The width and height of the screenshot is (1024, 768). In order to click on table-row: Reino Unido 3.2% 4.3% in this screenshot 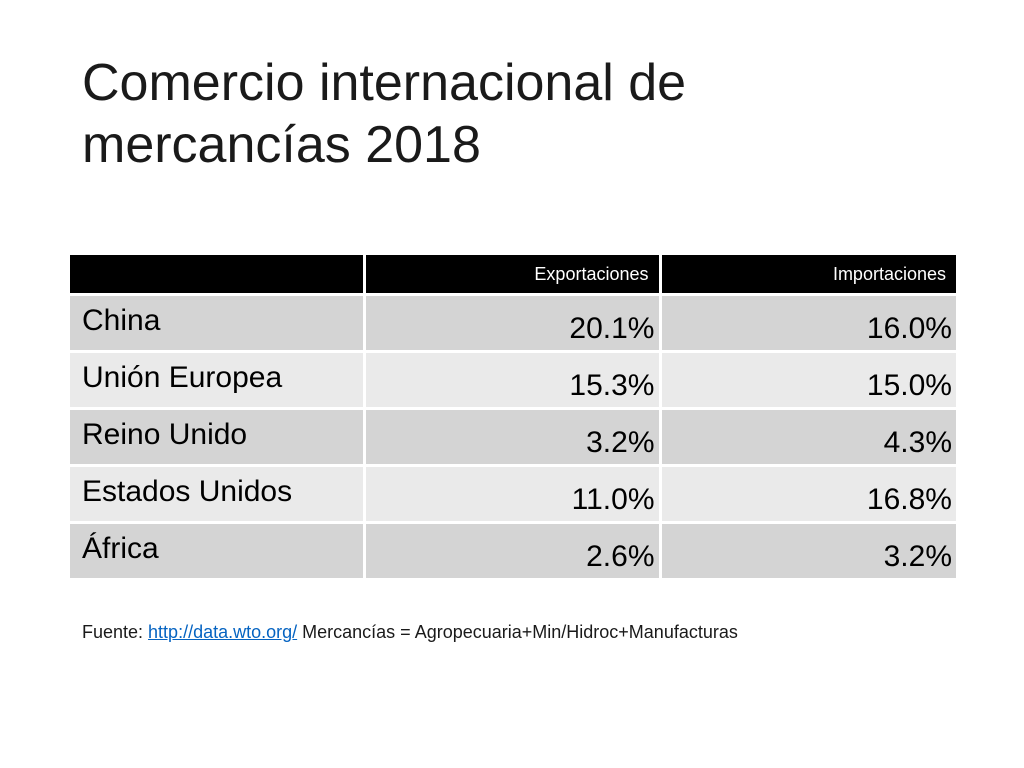, I will do `click(513, 437)`.